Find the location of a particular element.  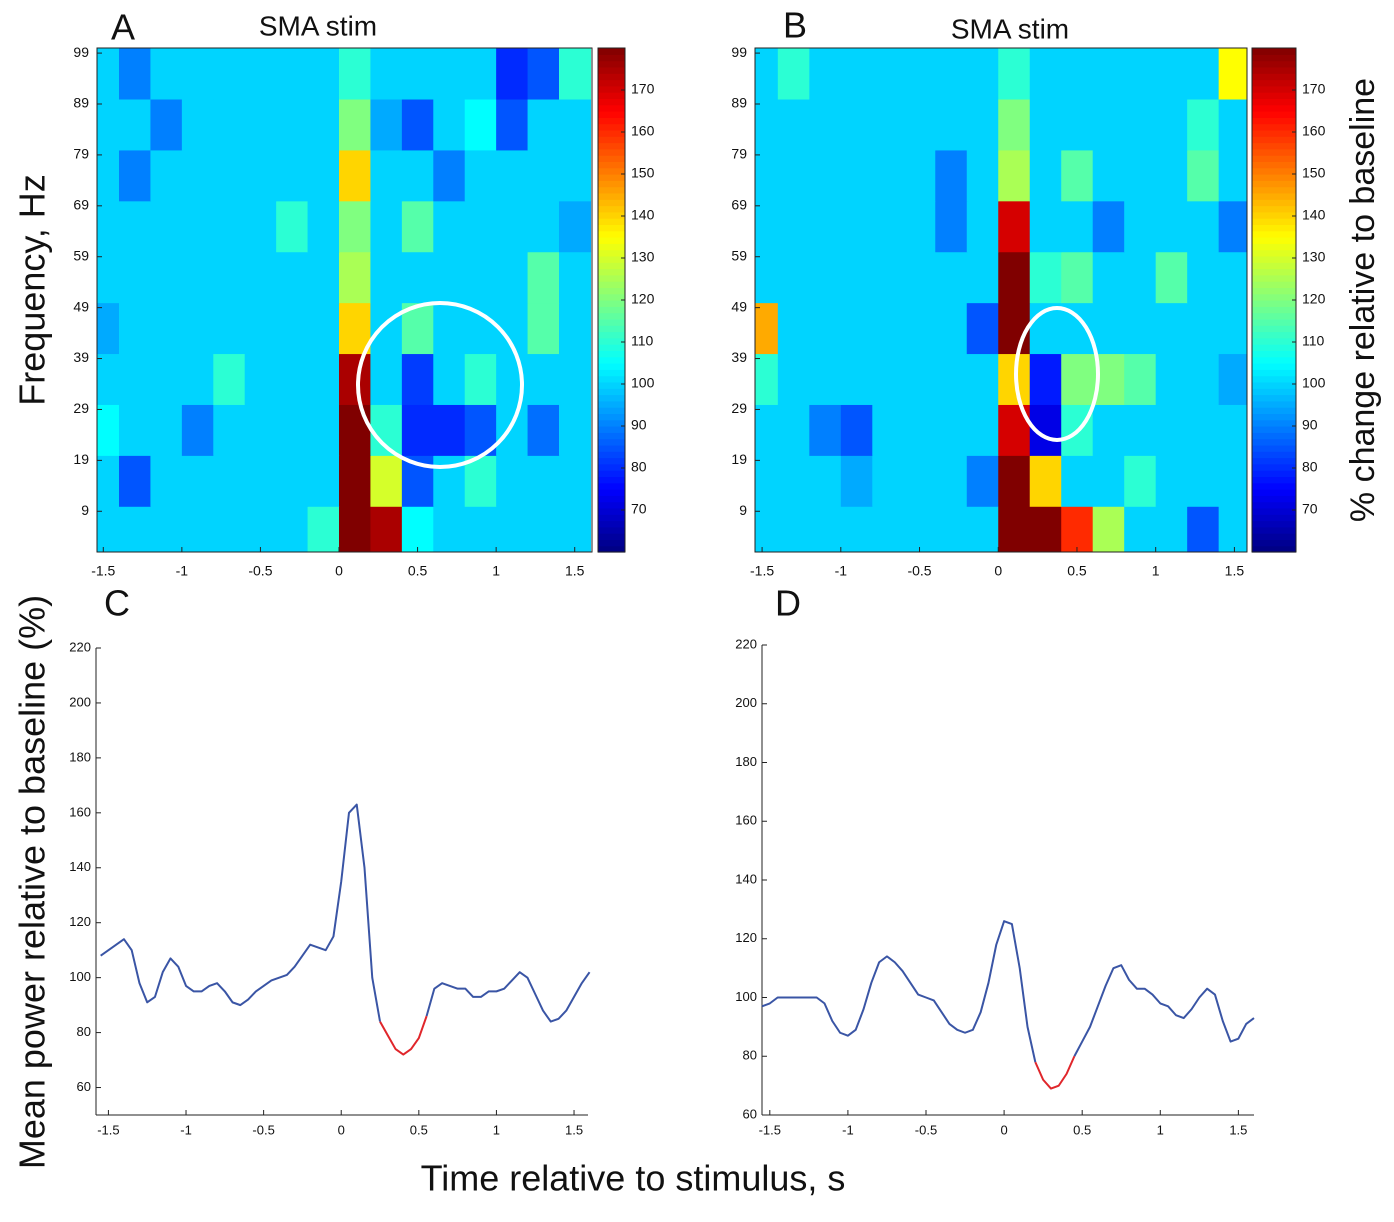

x-tick-label: 0.5 is located at coordinates (418, 571).